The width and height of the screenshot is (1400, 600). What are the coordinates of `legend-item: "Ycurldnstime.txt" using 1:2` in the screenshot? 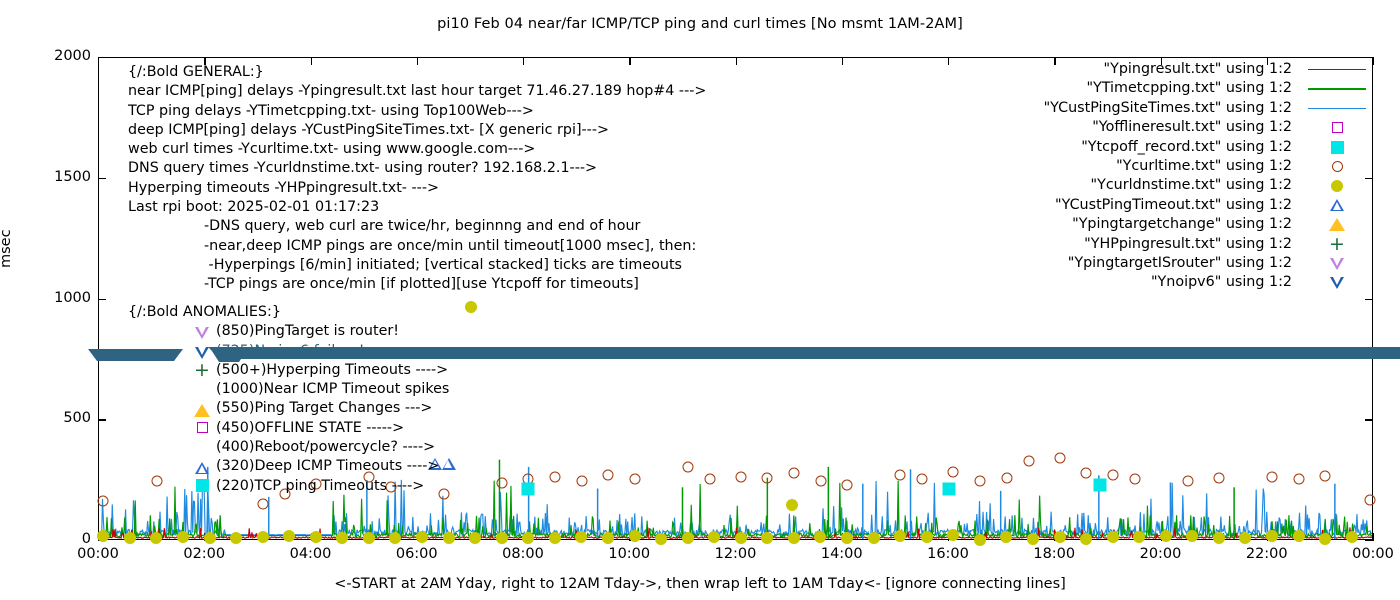 It's located at (1208, 185).